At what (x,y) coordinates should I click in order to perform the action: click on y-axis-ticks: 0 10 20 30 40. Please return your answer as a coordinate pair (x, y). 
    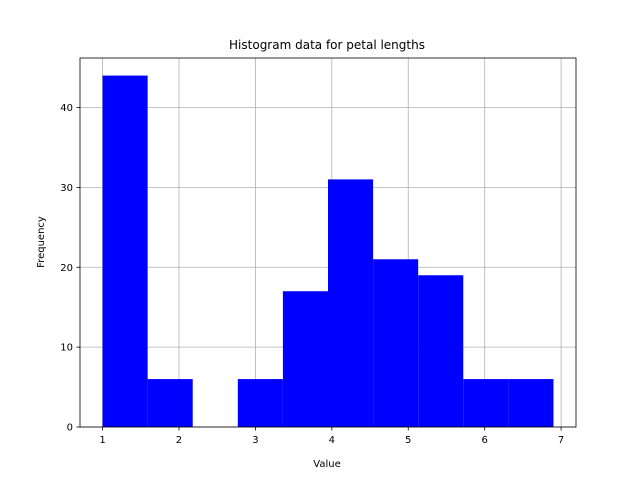
    Looking at the image, I should click on (70, 268).